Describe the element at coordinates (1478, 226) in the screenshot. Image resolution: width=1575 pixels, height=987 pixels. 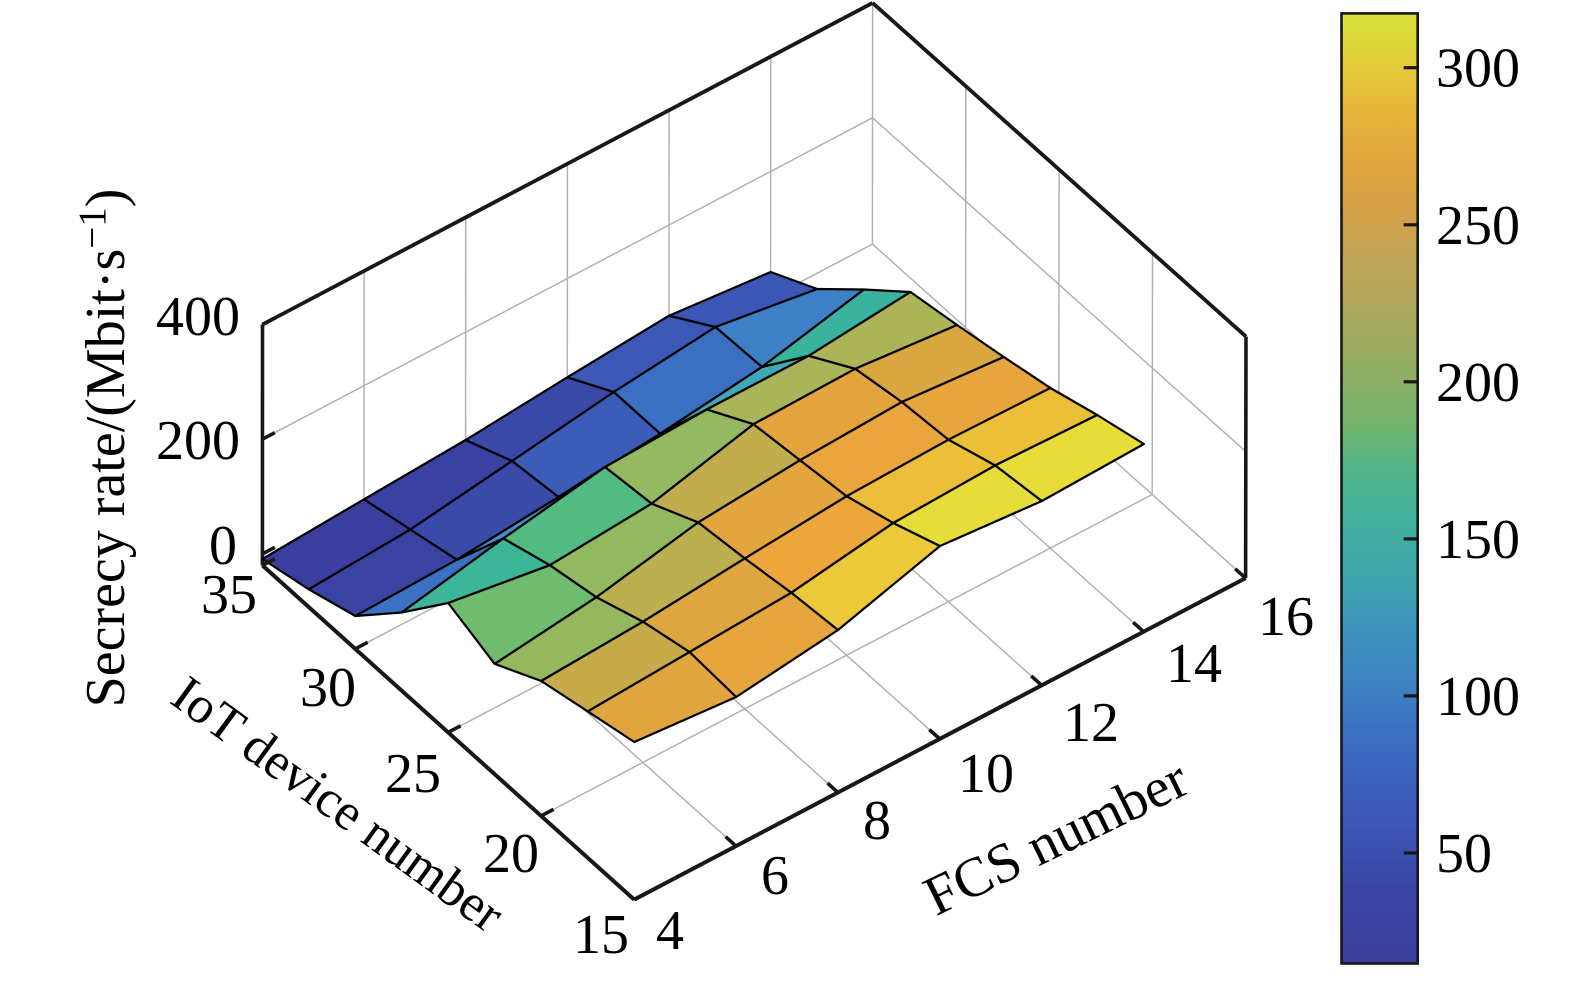
I see `svg-text: 250` at that location.